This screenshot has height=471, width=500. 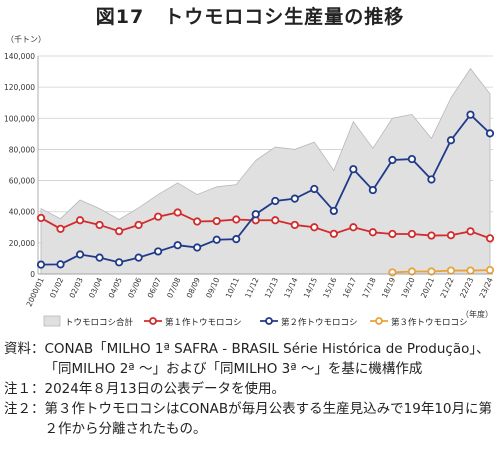 What do you see at coordinates (95, 288) in the screenshot?
I see `x-tick-label: 03/04` at bounding box center [95, 288].